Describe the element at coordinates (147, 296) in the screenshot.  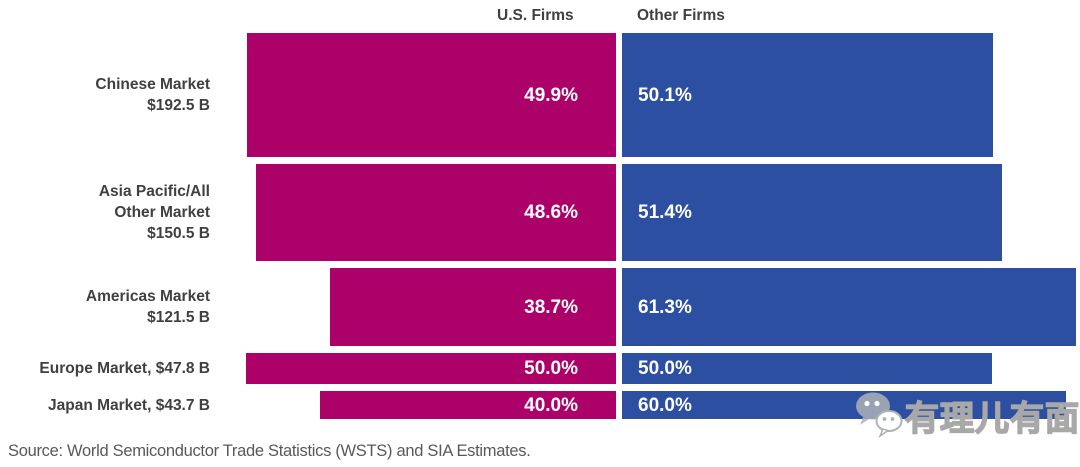
I see `category-label-line: Americas Market` at that location.